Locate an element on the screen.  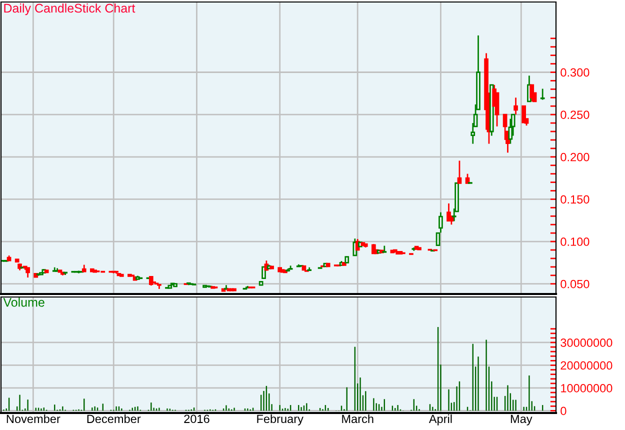
y-tick-label: 0.200 is located at coordinates (575, 157).